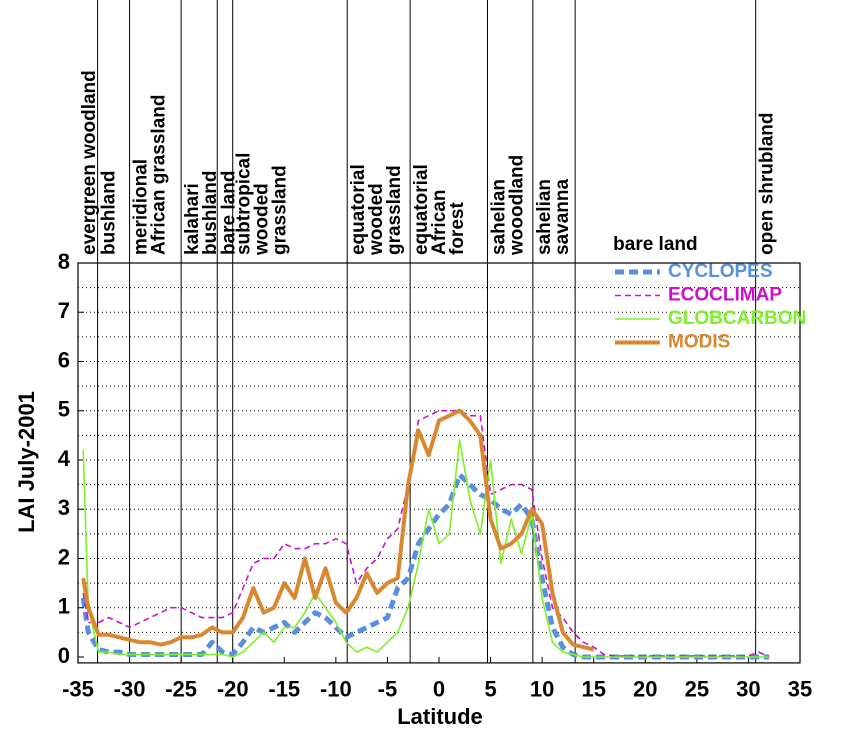 Image resolution: width=851 pixels, height=729 pixels. Describe the element at coordinates (336, 689) in the screenshot. I see `x-tick-label: -10` at that location.